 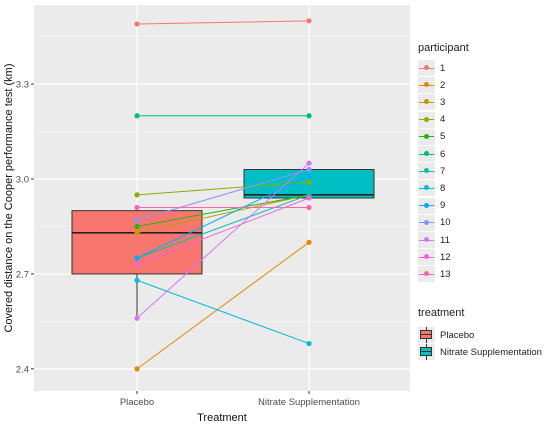 I want to click on legend-item-participant-8: 8, so click(x=432, y=188).